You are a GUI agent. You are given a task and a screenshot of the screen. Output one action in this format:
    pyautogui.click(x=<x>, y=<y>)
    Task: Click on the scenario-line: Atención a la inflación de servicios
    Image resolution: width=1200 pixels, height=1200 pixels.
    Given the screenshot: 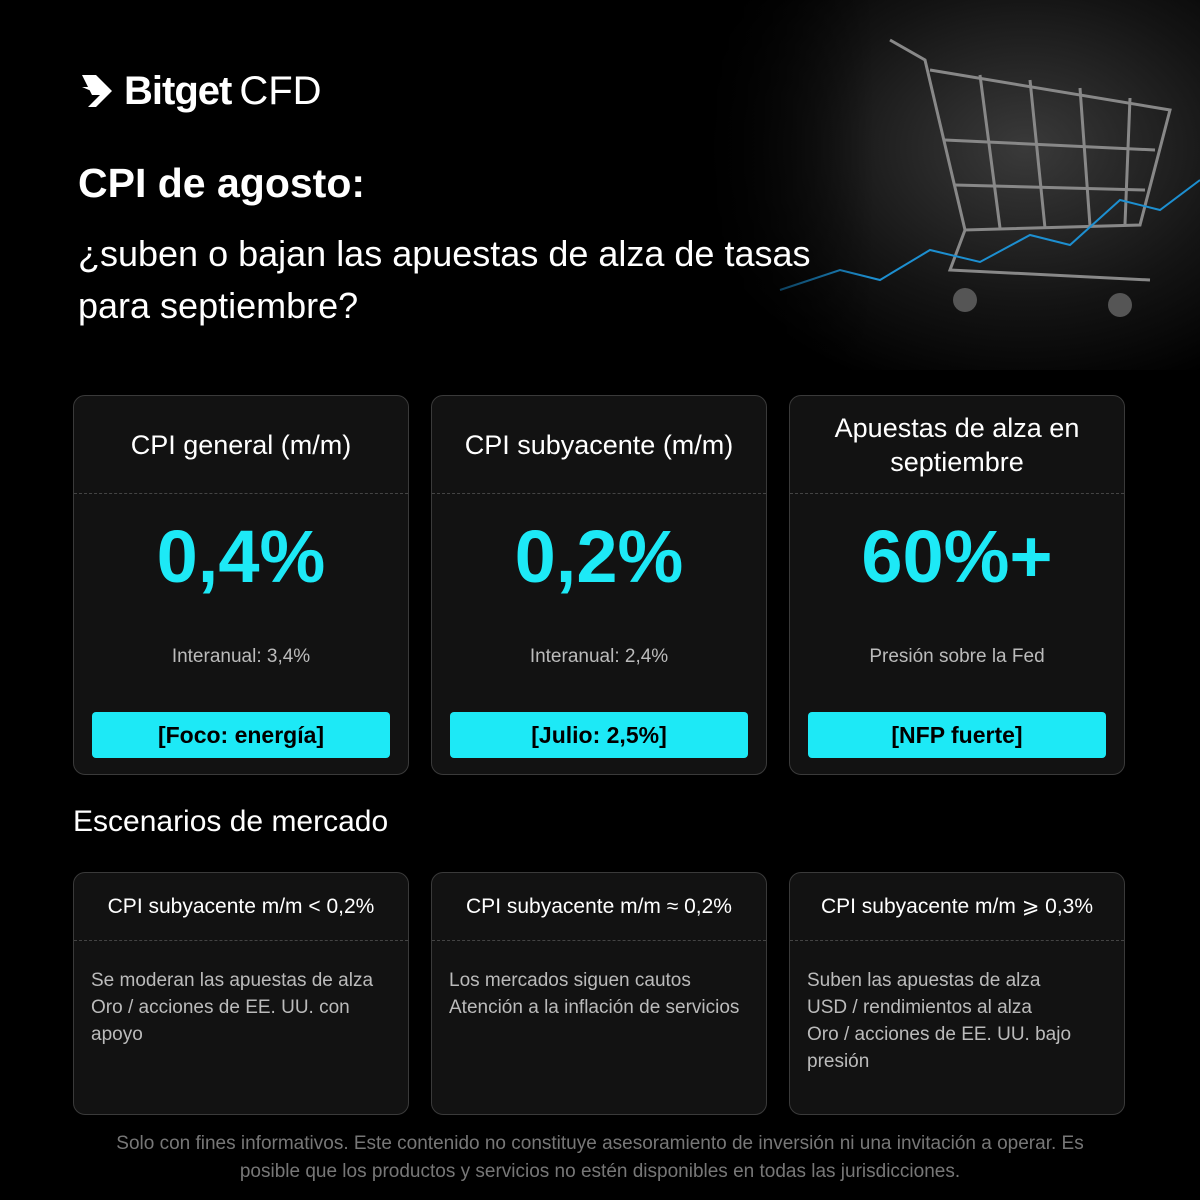 What is the action you would take?
    pyautogui.click(x=594, y=1007)
    